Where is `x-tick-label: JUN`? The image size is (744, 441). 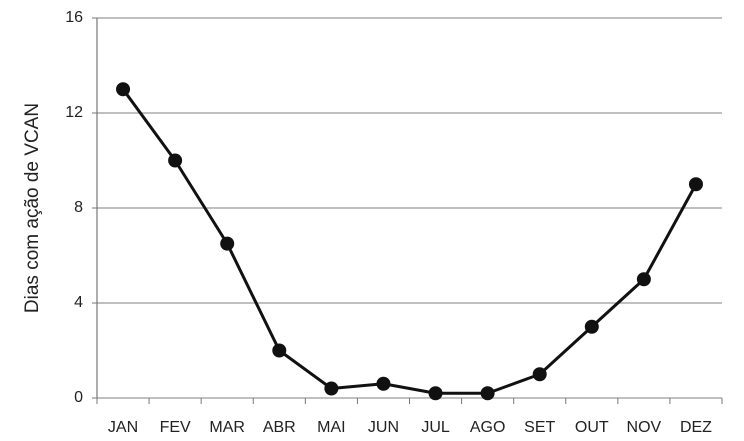
x-tick-label: JUN is located at coordinates (383, 427).